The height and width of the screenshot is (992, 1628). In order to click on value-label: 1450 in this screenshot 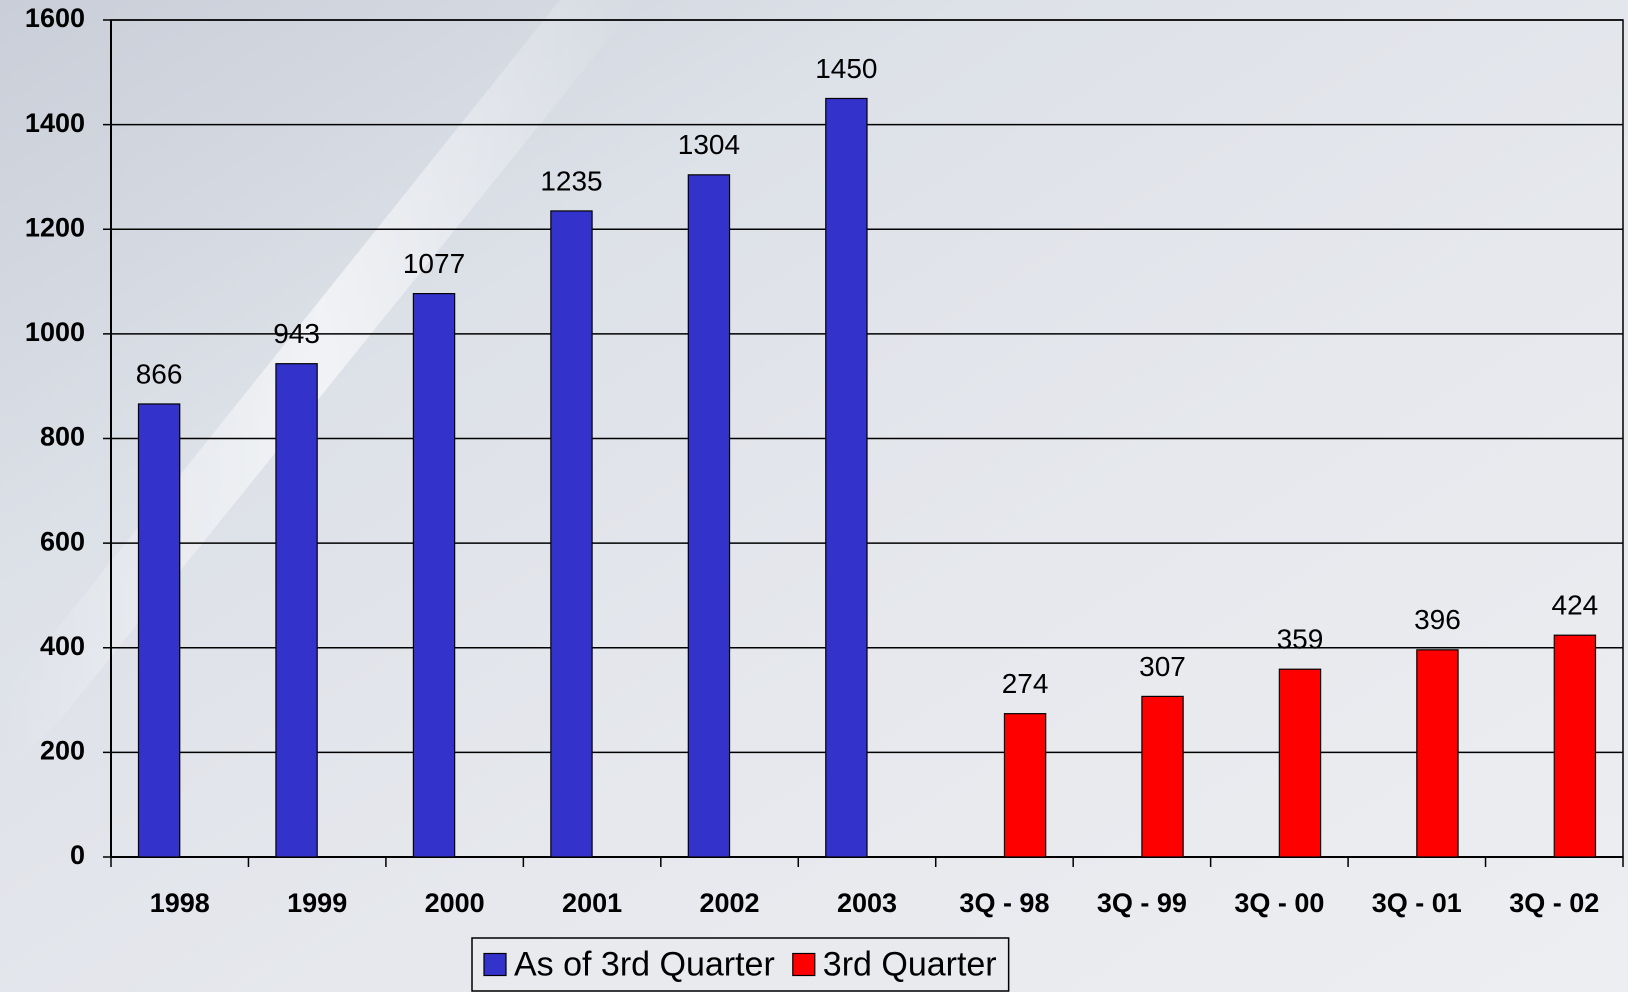, I will do `click(846, 68)`.